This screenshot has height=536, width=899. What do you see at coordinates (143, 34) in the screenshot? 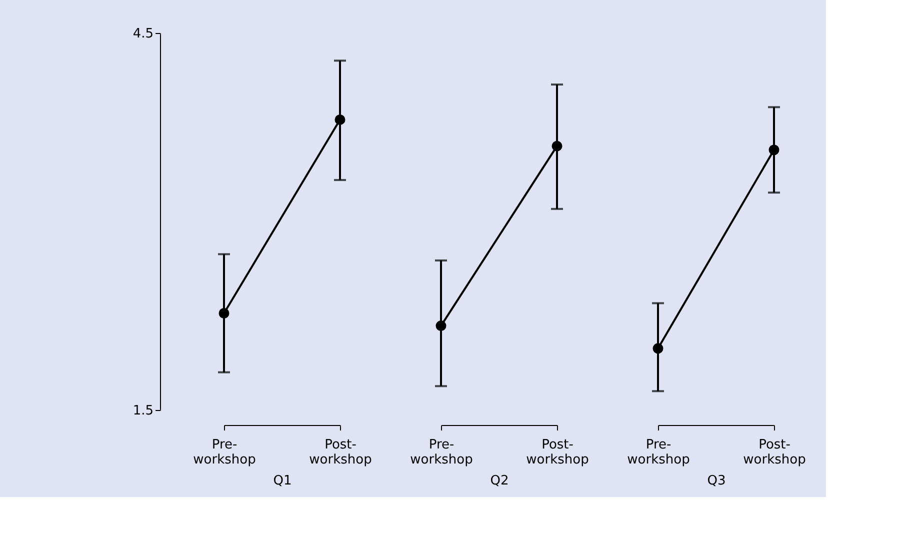
I see `y-tick-label: 4.5` at bounding box center [143, 34].